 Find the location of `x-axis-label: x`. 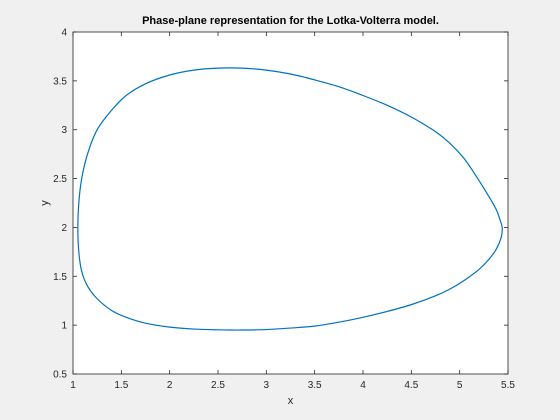

x-axis-label: x is located at coordinates (291, 401).